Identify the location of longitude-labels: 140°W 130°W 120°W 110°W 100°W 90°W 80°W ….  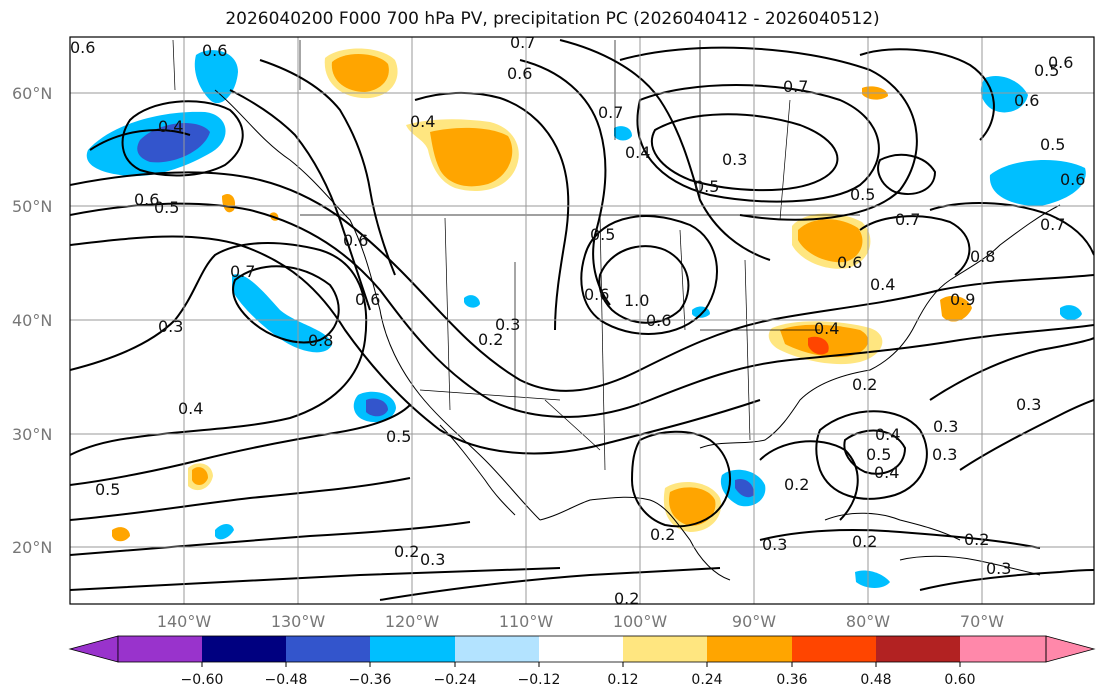
(580, 621).